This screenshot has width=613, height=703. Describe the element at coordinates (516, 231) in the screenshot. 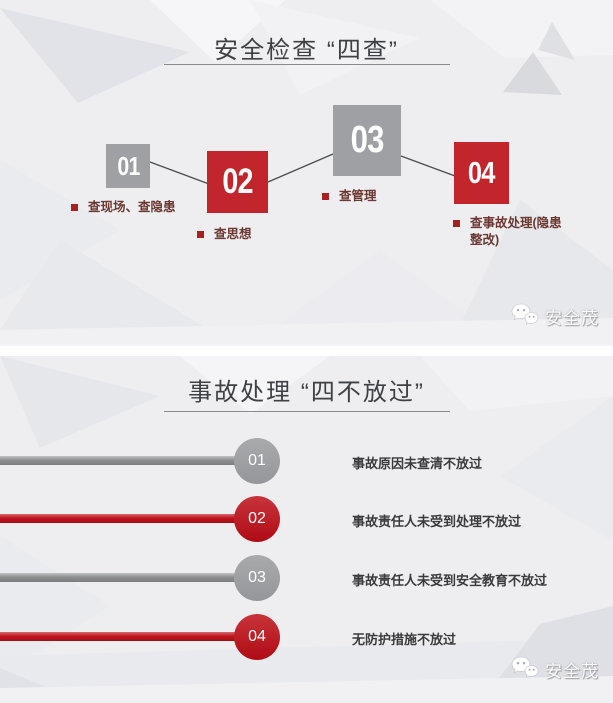

I see `step-label-04: 查事故处理(隐患整改)` at that location.